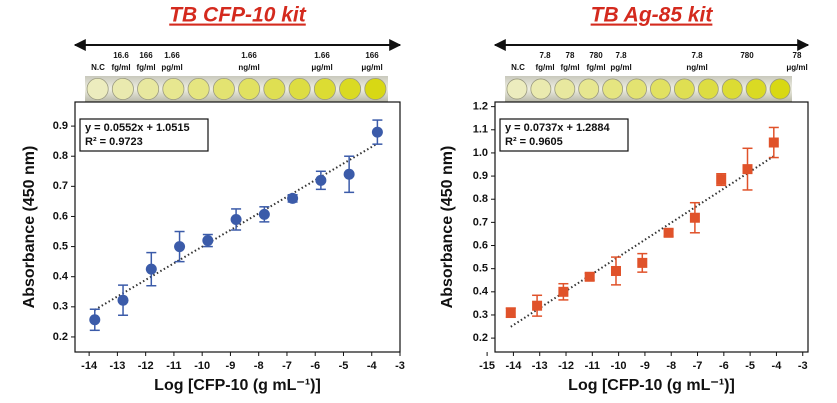 The image size is (837, 403). I want to click on x-tick-label: -6, so click(724, 366).